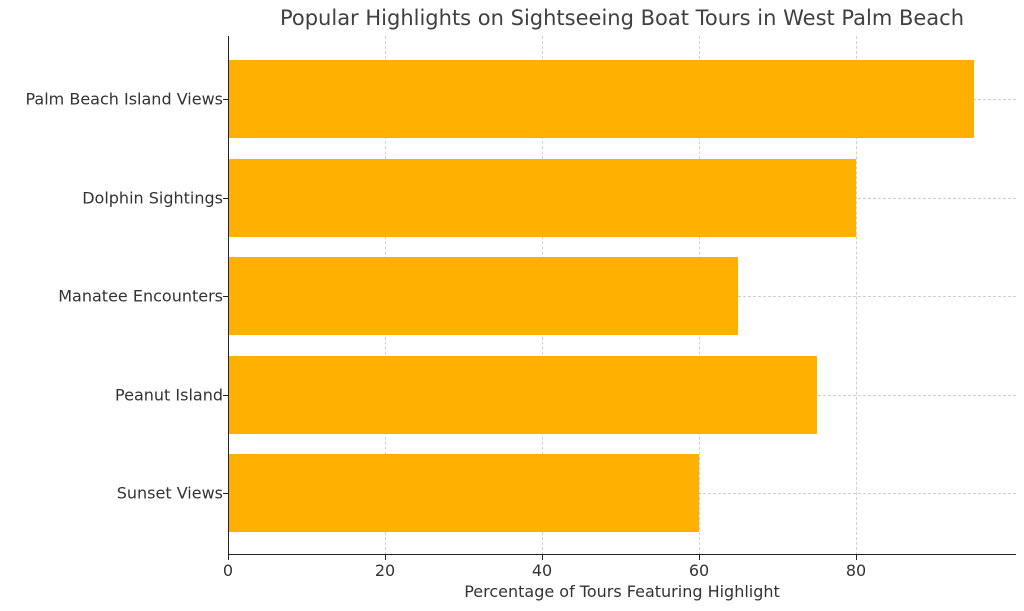 This screenshot has height=611, width=1024. I want to click on x-axis-label: Percentage of Tours Featuring Highlight, so click(622, 591).